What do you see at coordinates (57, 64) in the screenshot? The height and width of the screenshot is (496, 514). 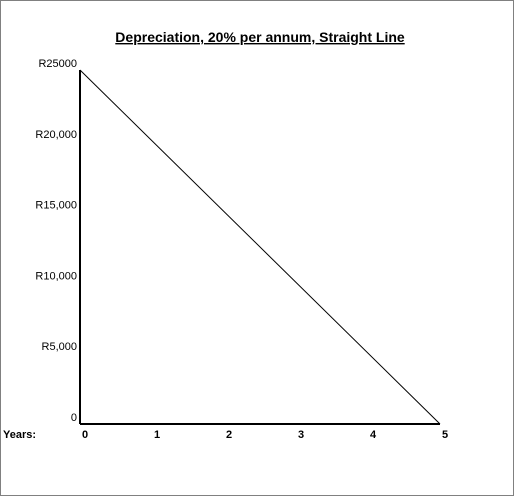 I see `y-tick-label: R25000` at bounding box center [57, 64].